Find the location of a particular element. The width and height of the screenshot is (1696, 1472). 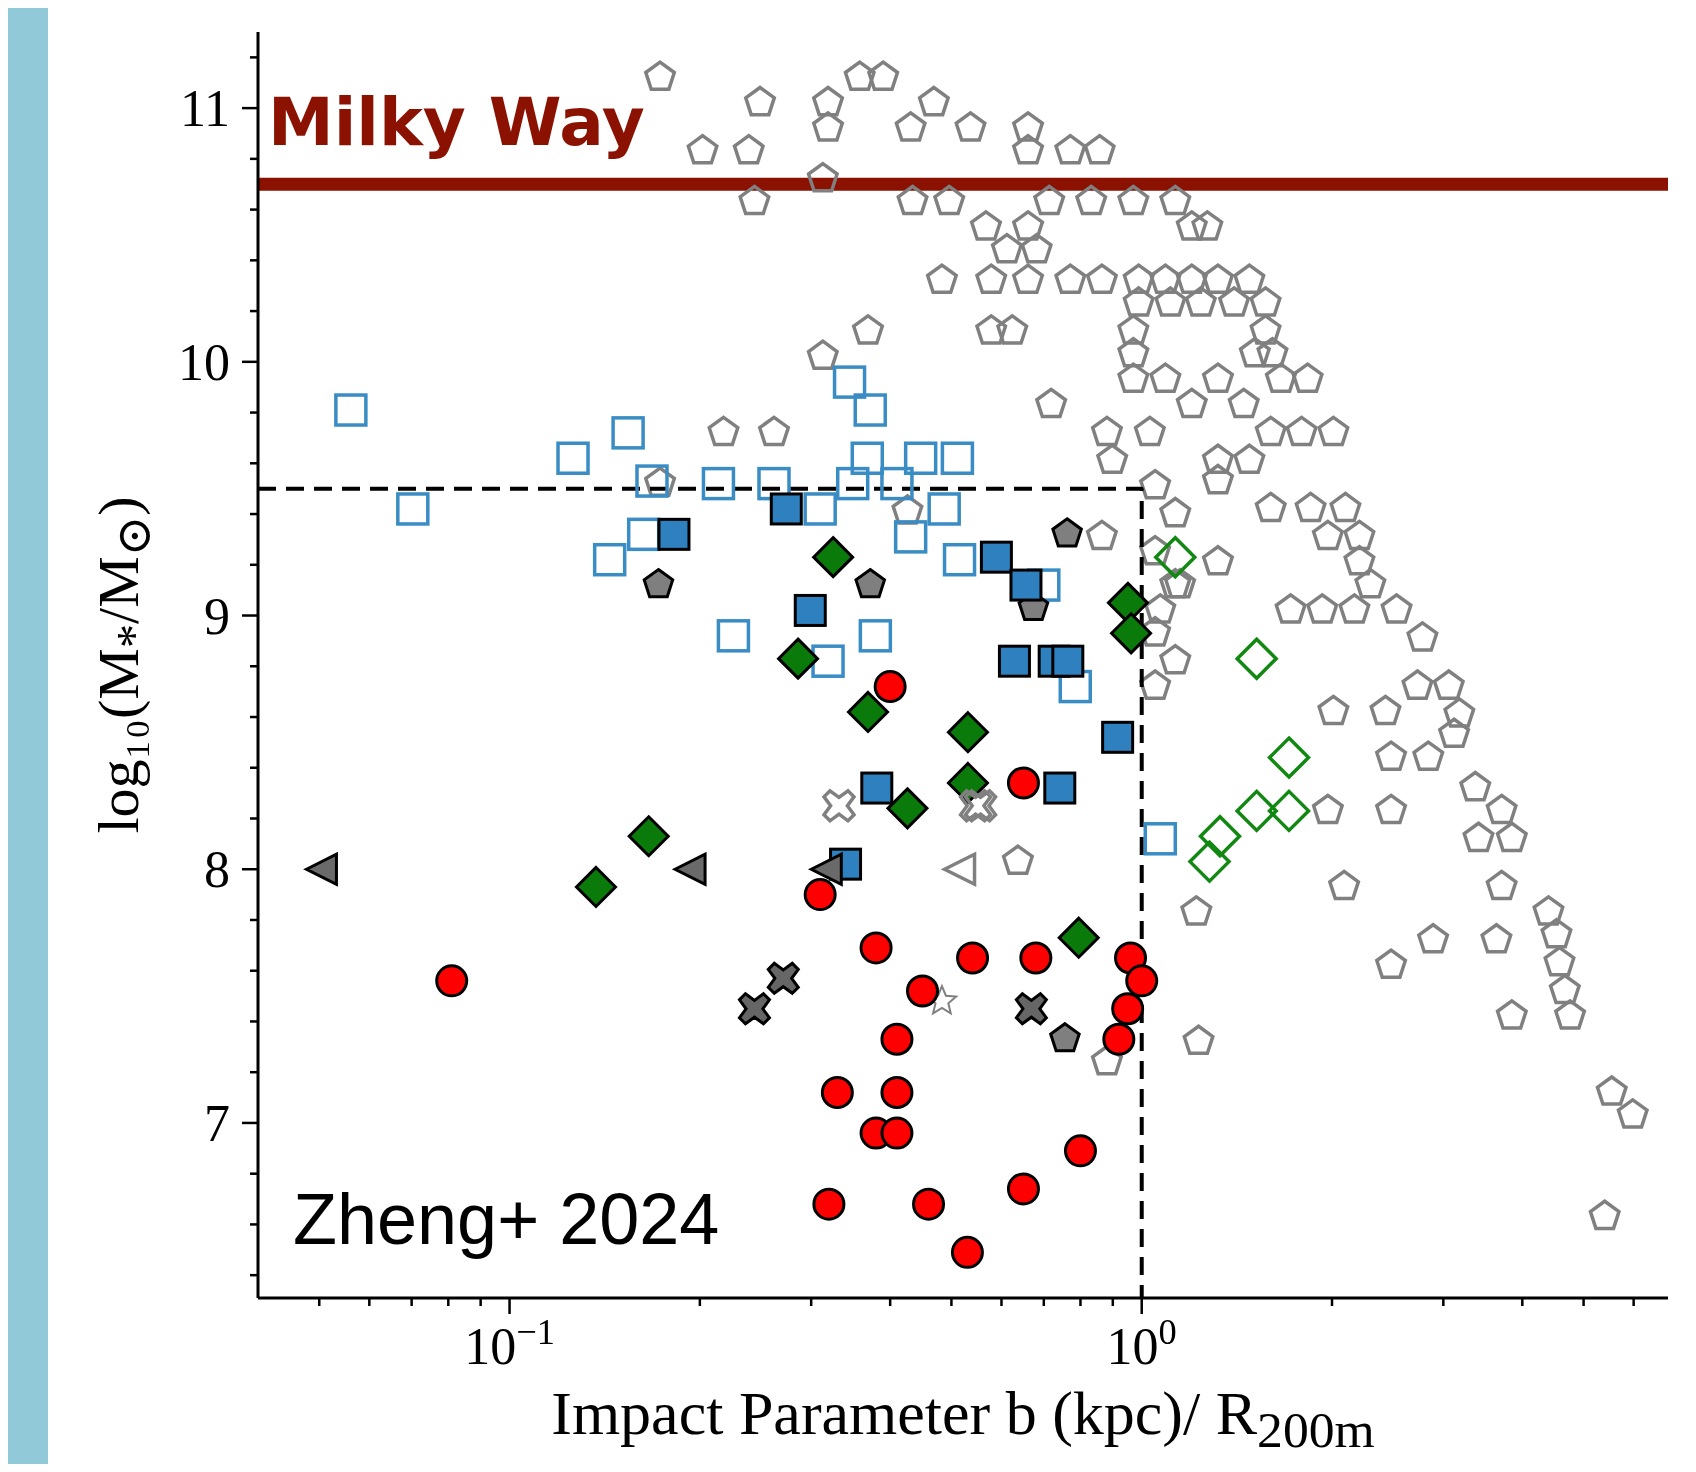

y-tick-label: 11 is located at coordinates (204, 109).